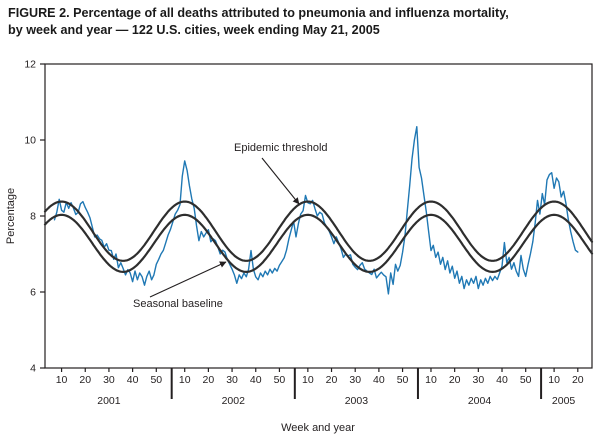  Describe the element at coordinates (11, 216) in the screenshot. I see `y-axis-title: Percentage` at that location.